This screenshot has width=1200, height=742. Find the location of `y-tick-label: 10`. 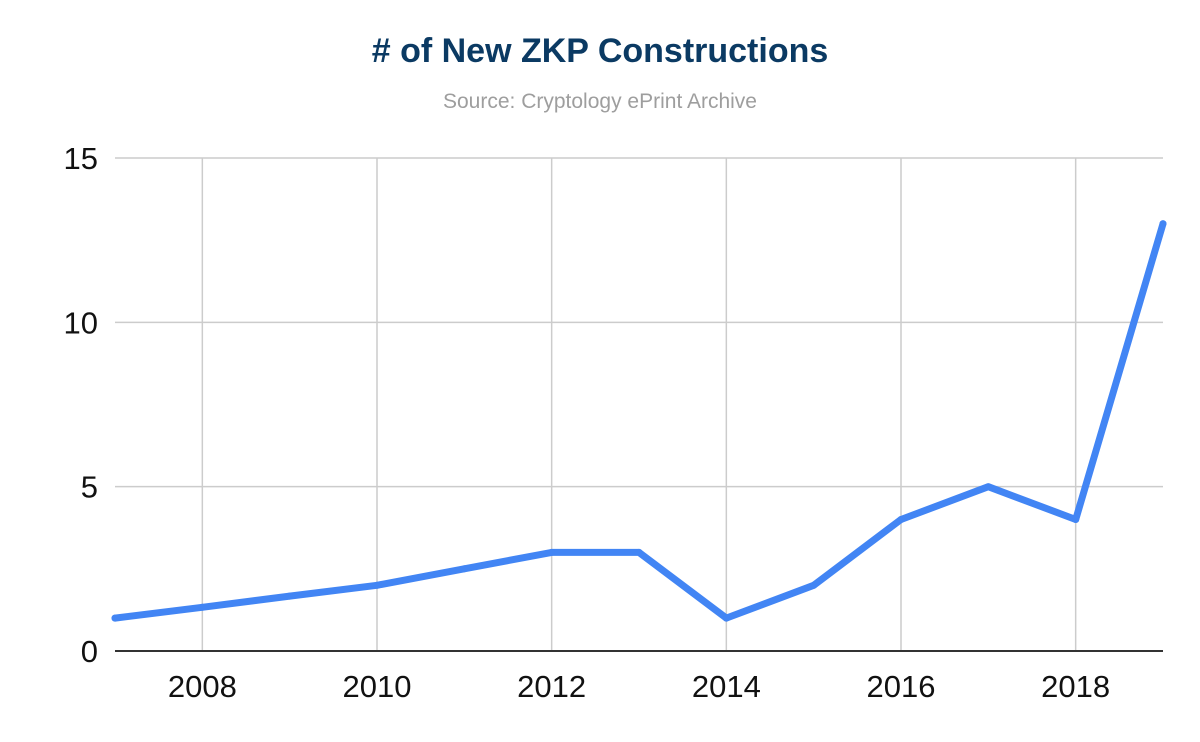

y-tick-label: 10 is located at coordinates (81, 322).